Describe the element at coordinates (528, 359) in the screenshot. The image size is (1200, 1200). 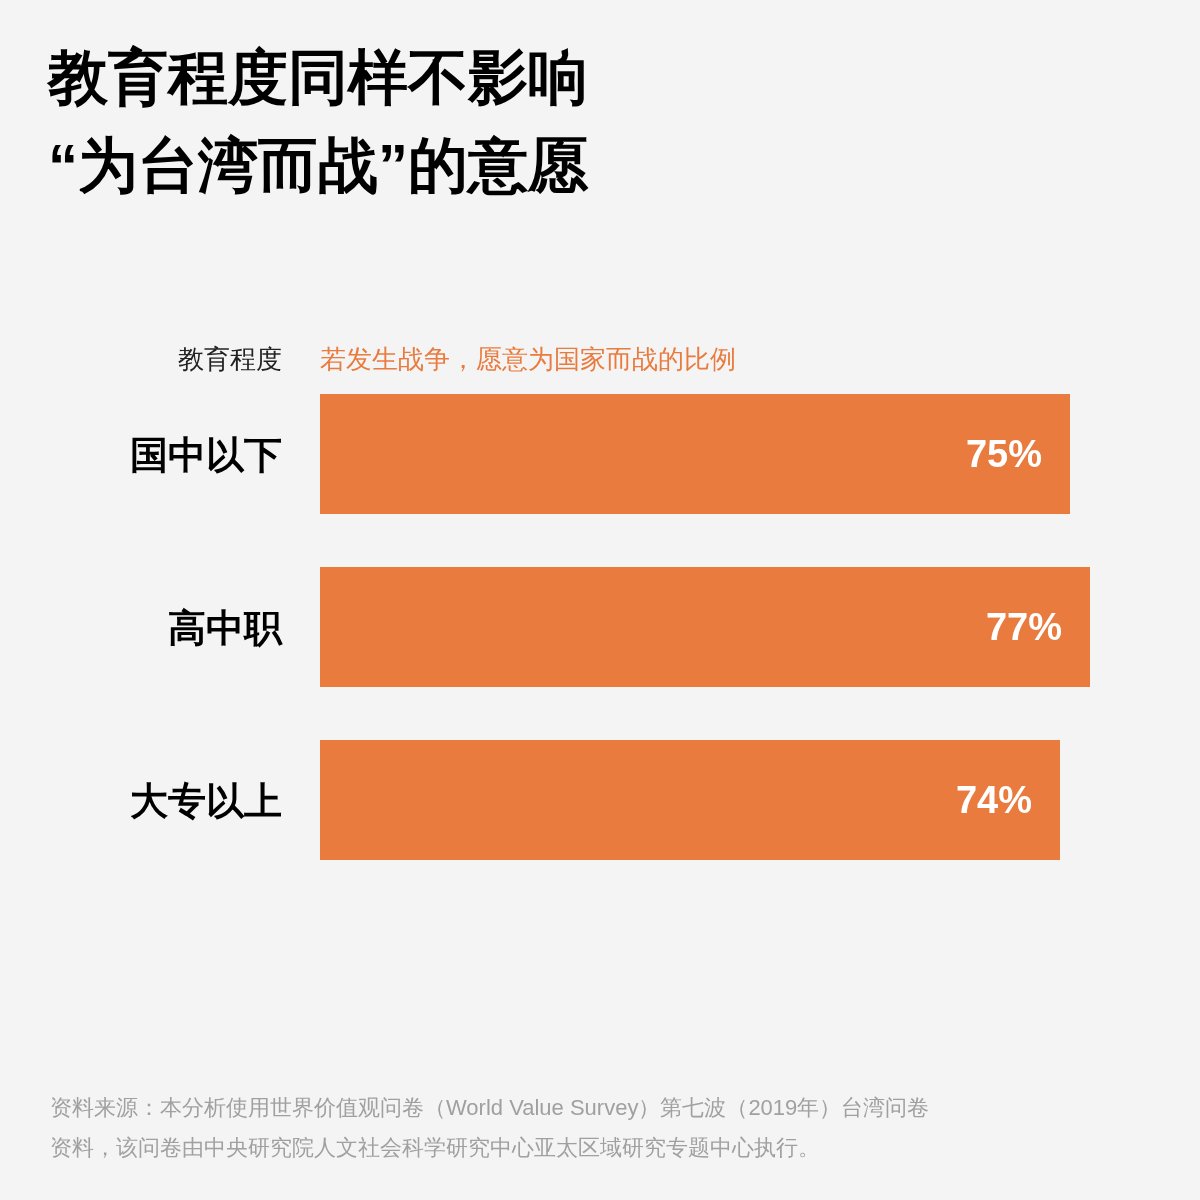
I see `x-axis-title: 若发生战争，愿意为国家而战的比例` at that location.